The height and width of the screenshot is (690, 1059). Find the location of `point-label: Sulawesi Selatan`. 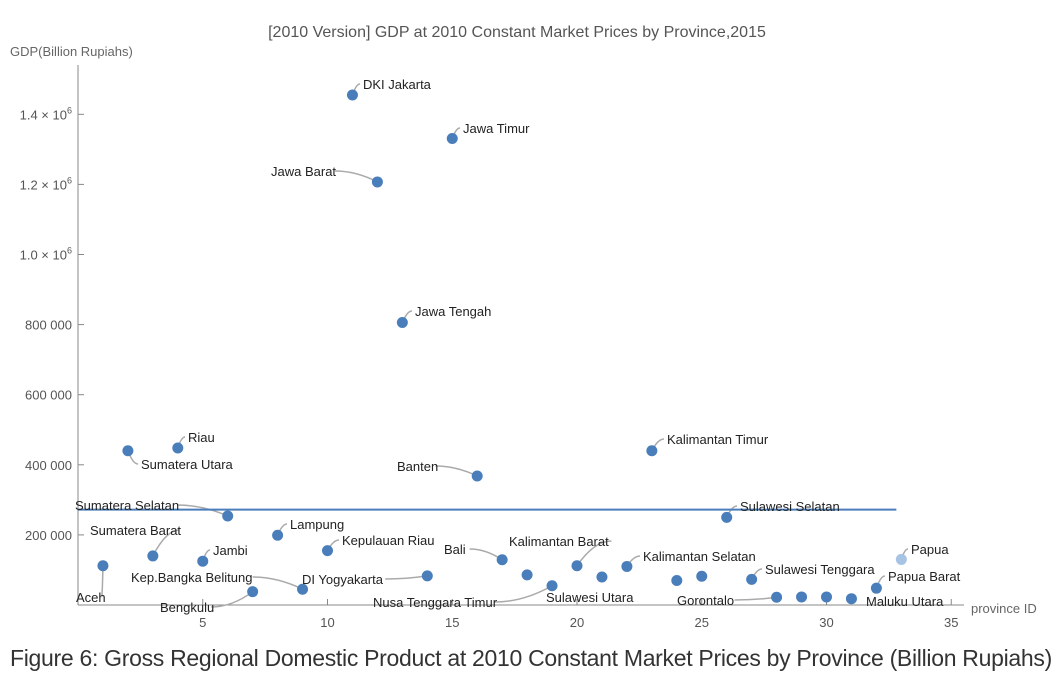

point-label: Sulawesi Selatan is located at coordinates (790, 506).